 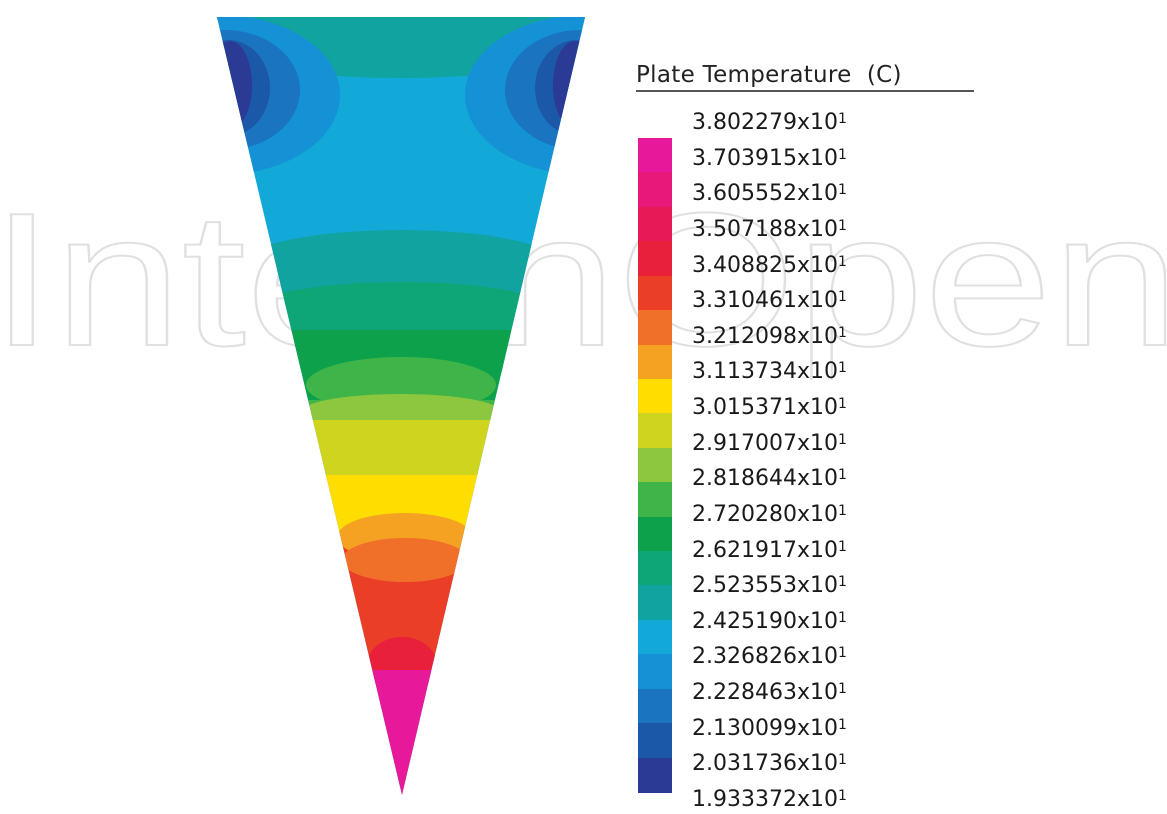 I want to click on colorbar-tick-label: 2.326826x101, so click(x=769, y=657).